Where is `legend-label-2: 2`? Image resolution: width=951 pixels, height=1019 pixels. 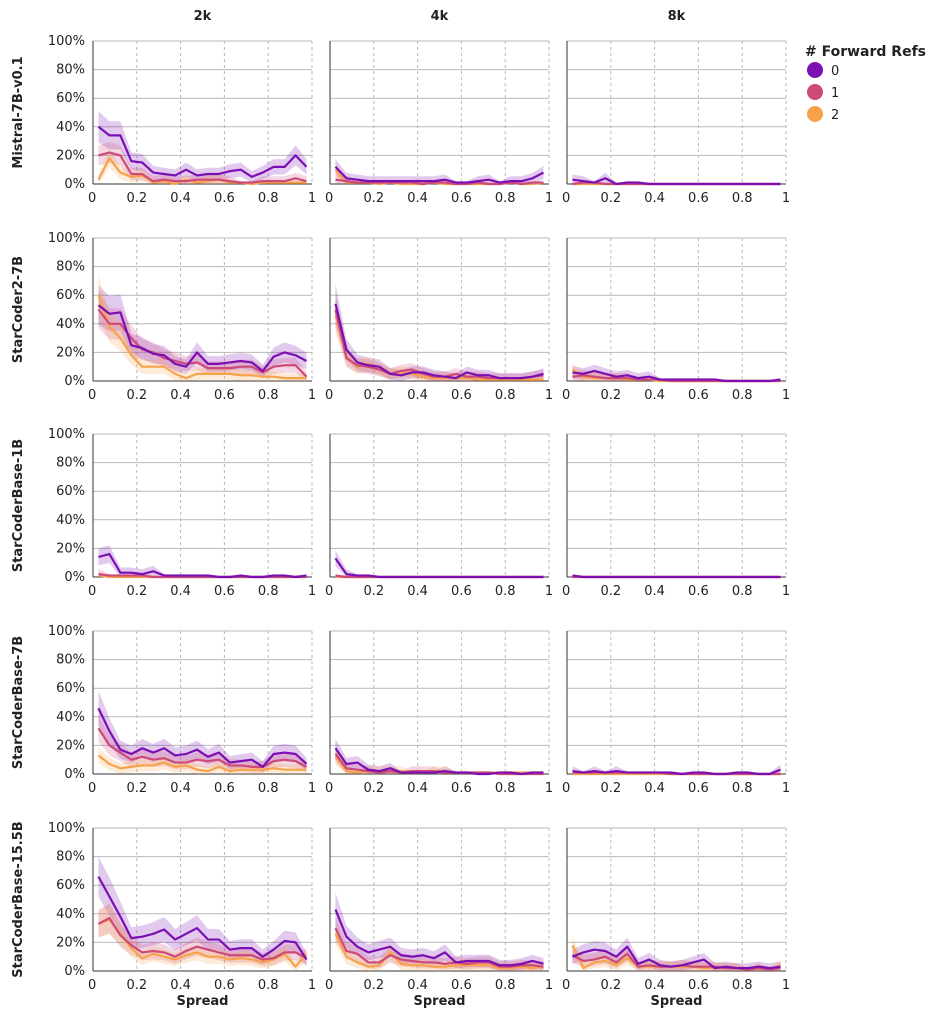
legend-label-2: 2 is located at coordinates (835, 115).